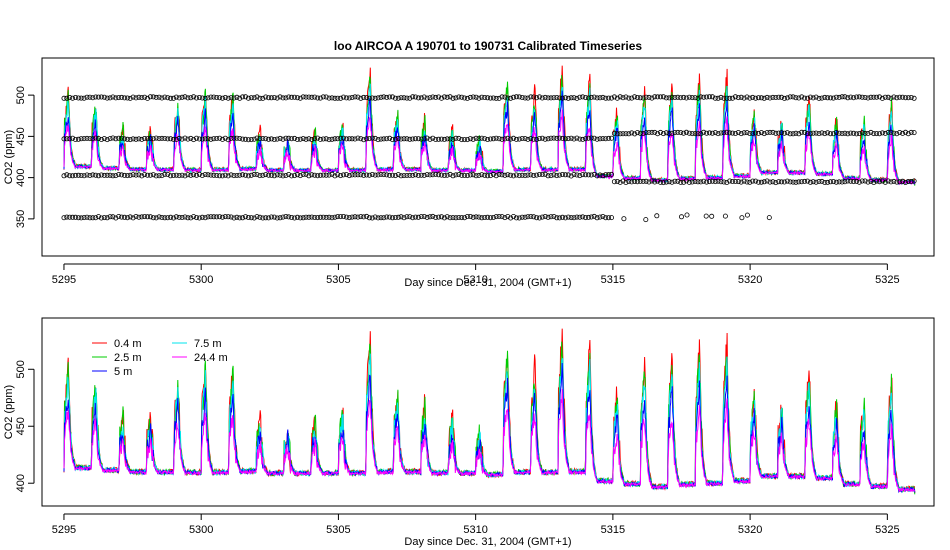 The width and height of the screenshot is (950, 550). What do you see at coordinates (25, 426) in the screenshot?
I see `y-axis: 400 450 500` at bounding box center [25, 426].